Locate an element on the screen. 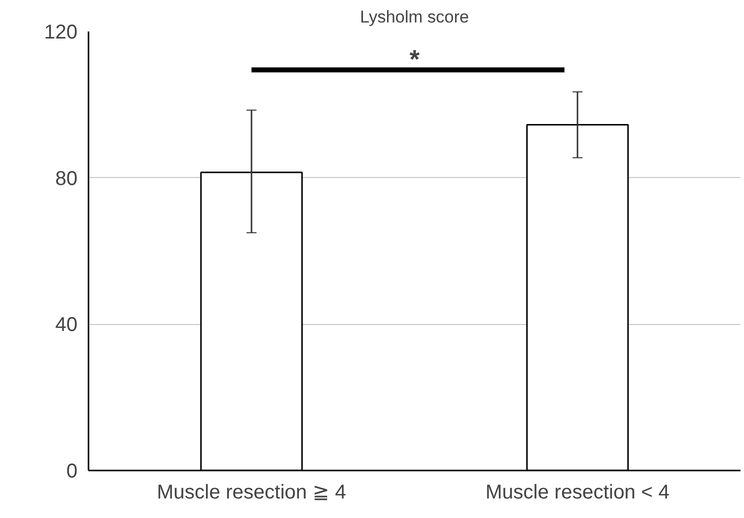 This screenshot has height=518, width=744. y-tick-label: 80 is located at coordinates (66, 179).